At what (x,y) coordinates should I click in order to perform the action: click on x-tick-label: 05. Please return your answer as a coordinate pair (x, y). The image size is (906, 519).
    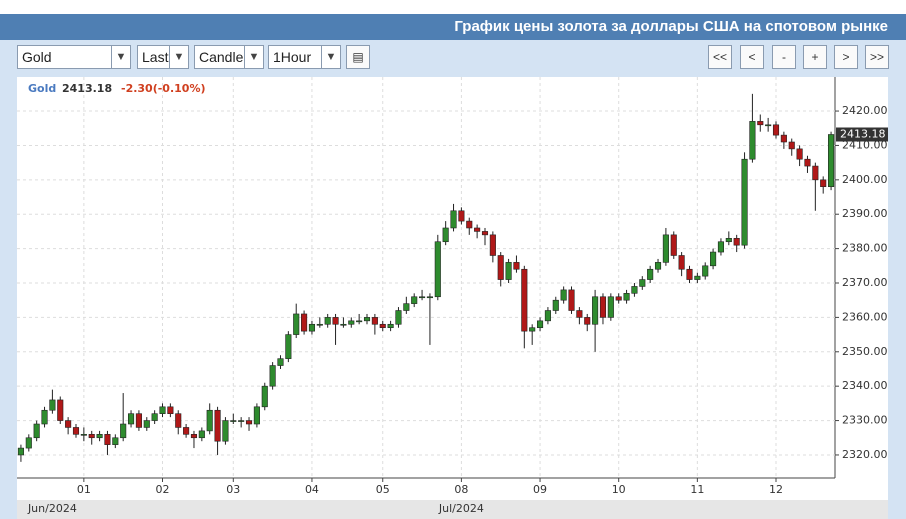
    Looking at the image, I should click on (383, 489).